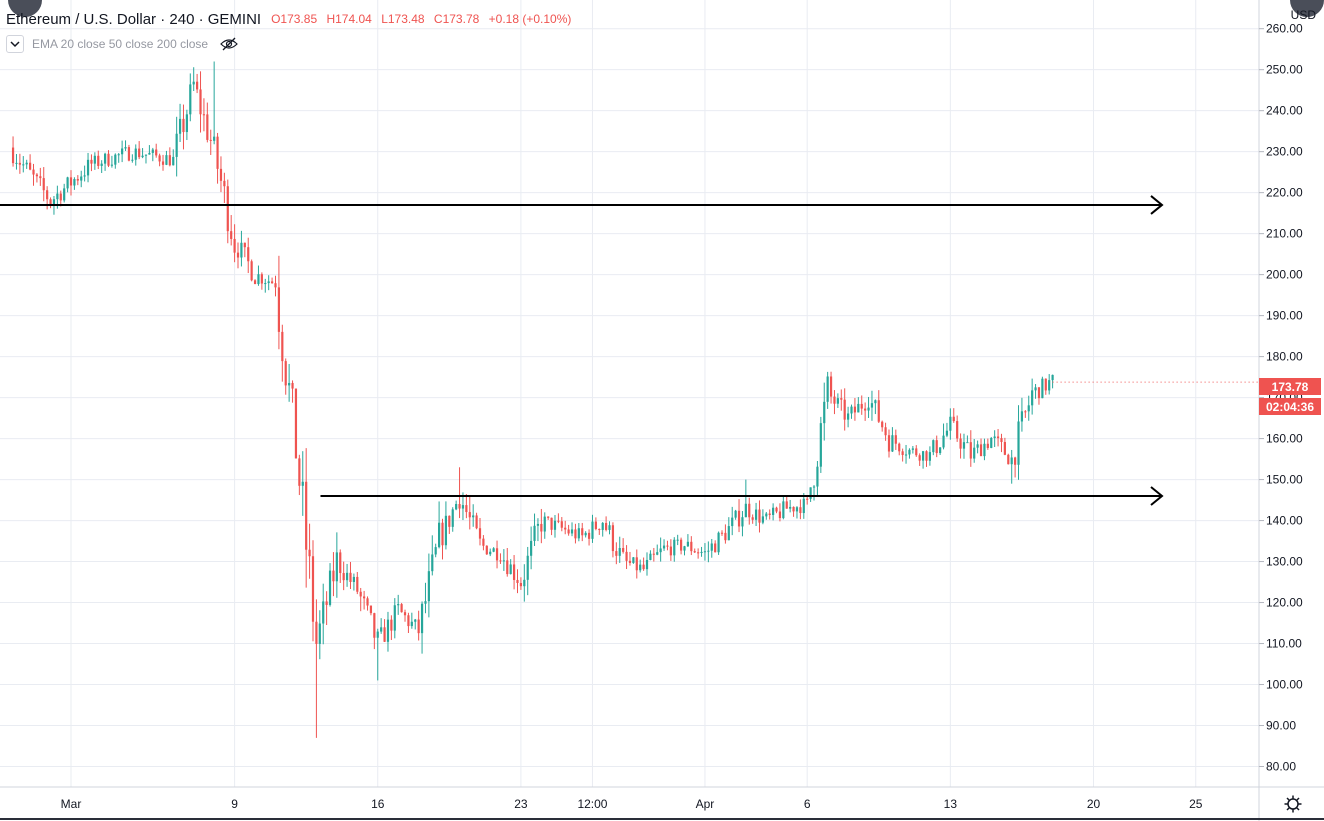 The height and width of the screenshot is (821, 1324). Describe the element at coordinates (15, 44) in the screenshot. I see `chevron-down-icon` at that location.